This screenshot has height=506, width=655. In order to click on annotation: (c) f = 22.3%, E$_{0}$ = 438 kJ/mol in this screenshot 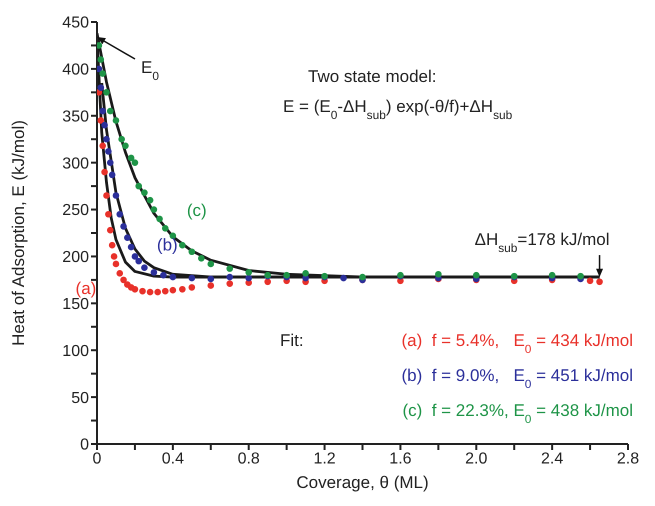, I will do `click(517, 413)`.